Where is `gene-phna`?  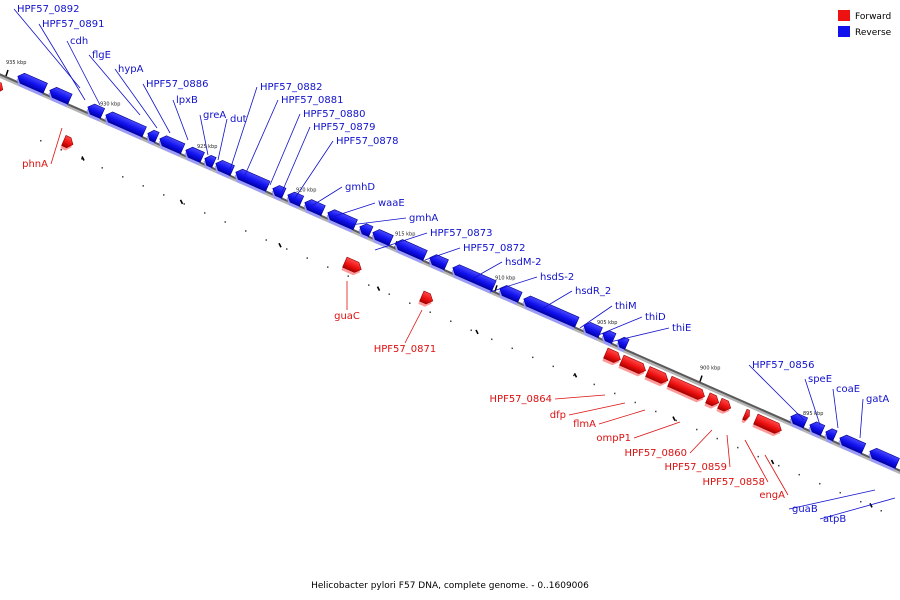 gene-phna is located at coordinates (67, 143).